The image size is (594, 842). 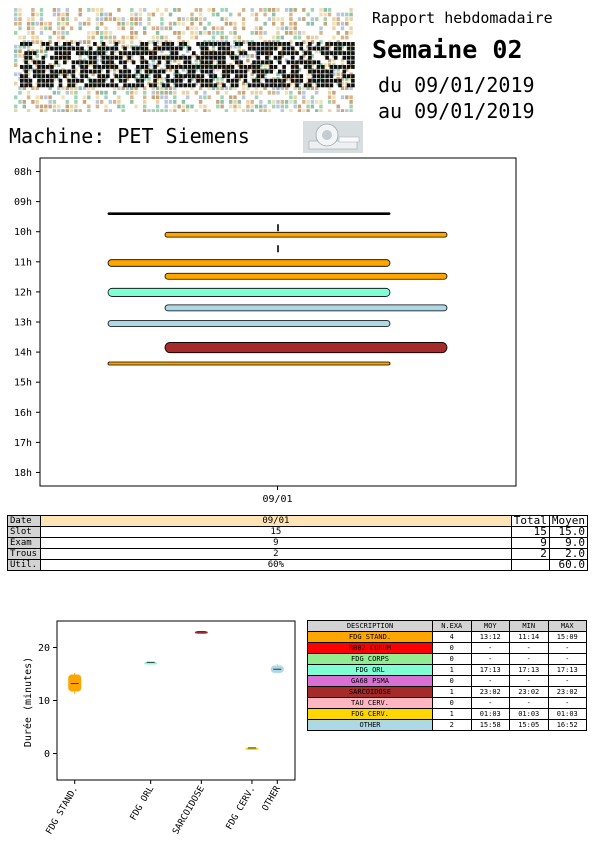 What do you see at coordinates (370, 692) in the screenshot?
I see `exam-desc-cell: SARCOIDOSE` at bounding box center [370, 692].